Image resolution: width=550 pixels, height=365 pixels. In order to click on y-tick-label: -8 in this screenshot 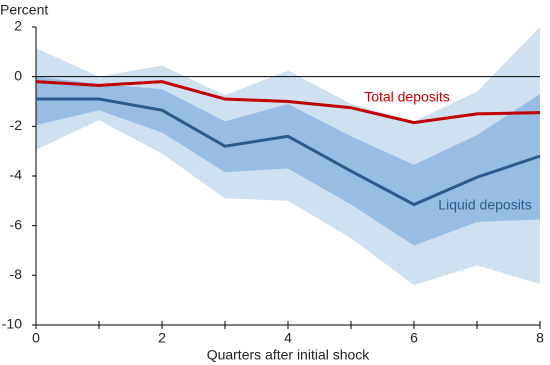, I will do `click(16, 274)`.